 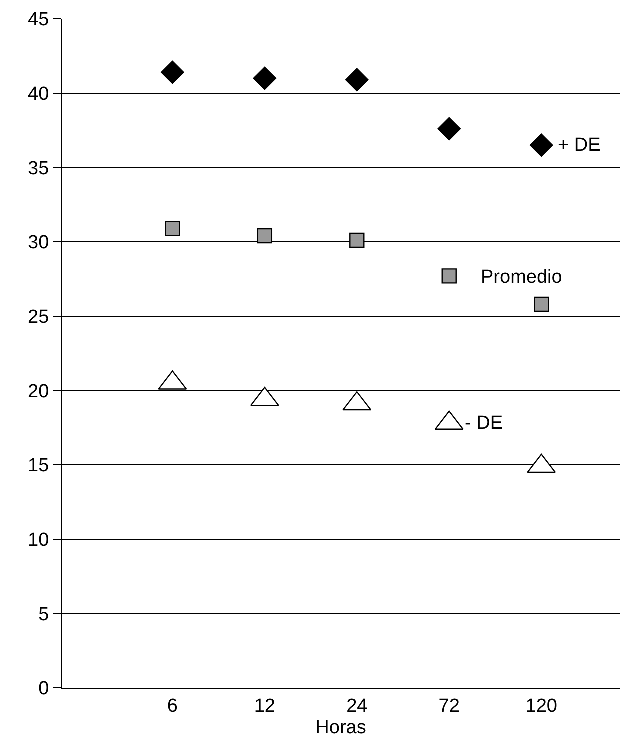 What do you see at coordinates (39, 20) in the screenshot?
I see `y-tick-label: 45` at bounding box center [39, 20].